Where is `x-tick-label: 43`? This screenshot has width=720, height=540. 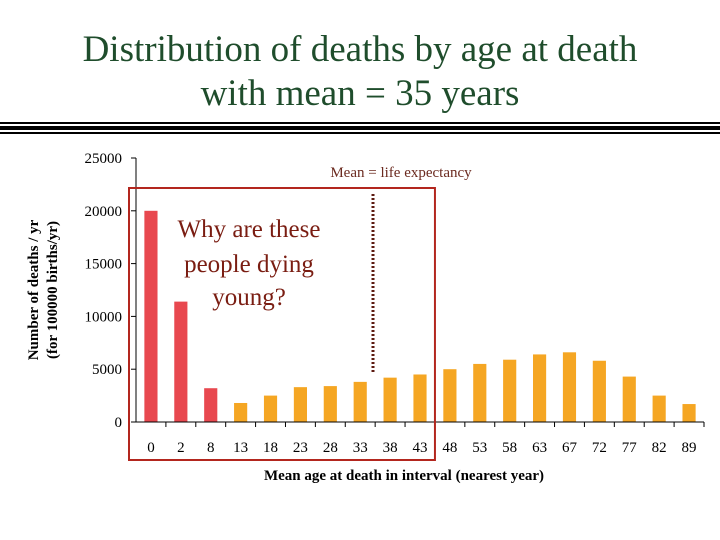
x-tick-label: 43 is located at coordinates (420, 448).